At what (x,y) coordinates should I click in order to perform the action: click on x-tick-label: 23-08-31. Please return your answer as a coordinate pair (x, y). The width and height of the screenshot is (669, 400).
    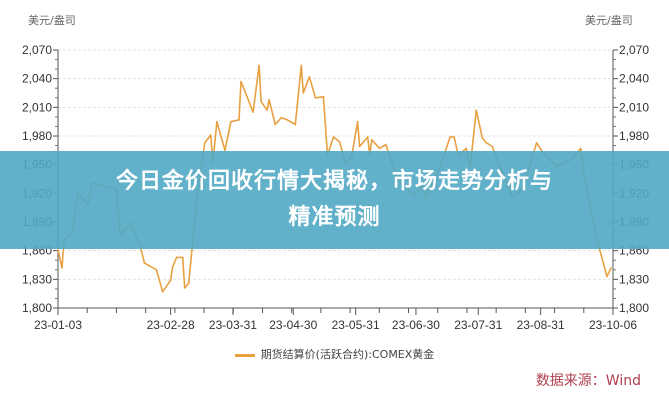
    Looking at the image, I should click on (541, 325).